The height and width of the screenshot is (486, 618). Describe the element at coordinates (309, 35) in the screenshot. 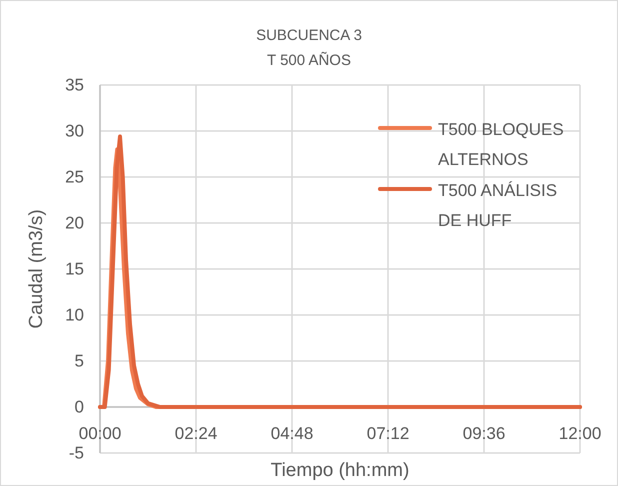

I see `chart-title: SUBCUENCA 3` at that location.